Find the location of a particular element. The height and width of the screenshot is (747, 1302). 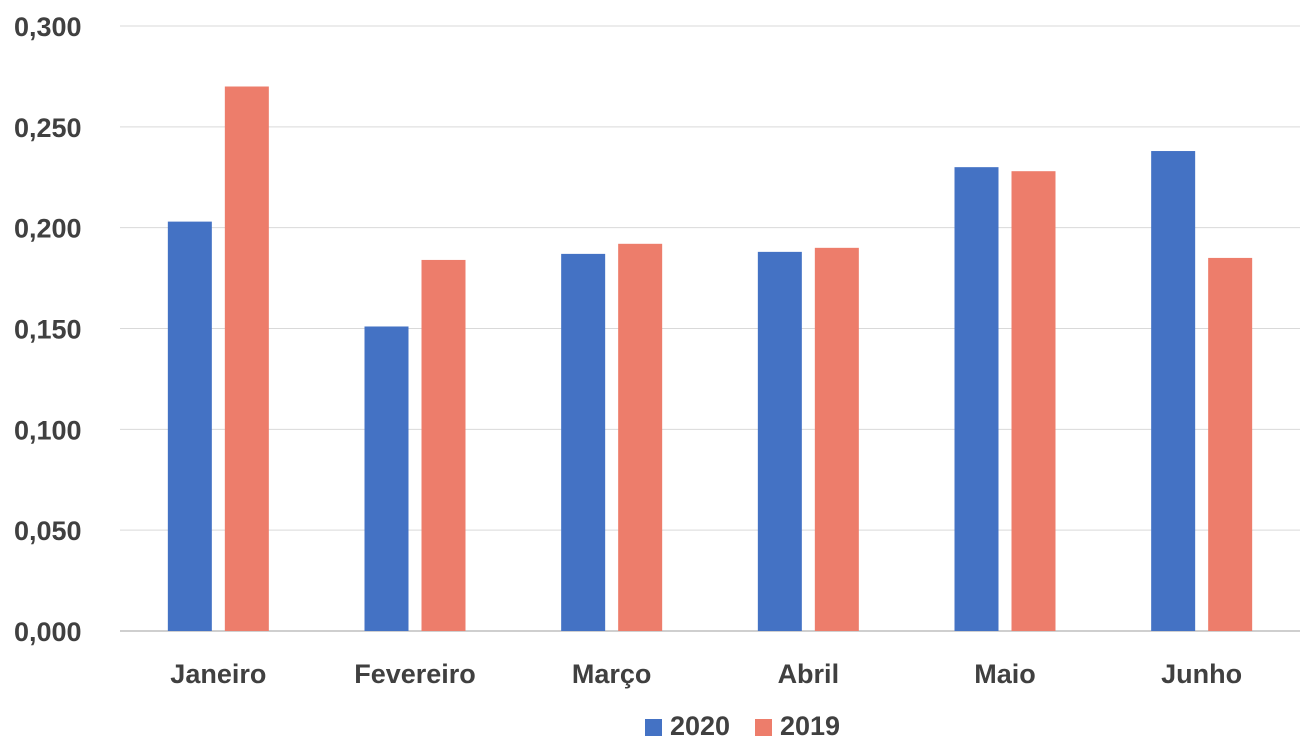

y-tick-label: 0,200 is located at coordinates (48, 229).